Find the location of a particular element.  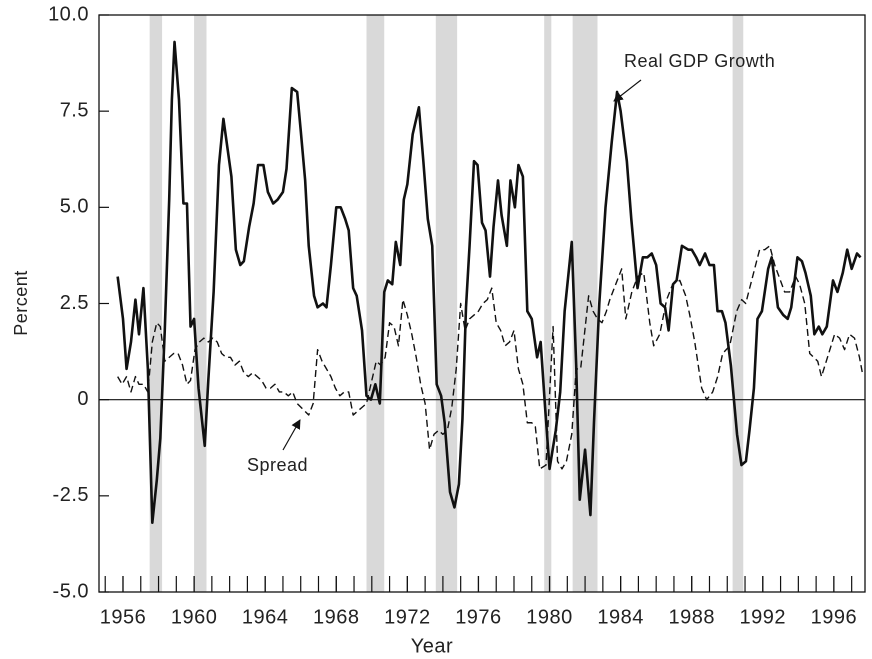

x-tick-label: 1956 is located at coordinates (123, 617).